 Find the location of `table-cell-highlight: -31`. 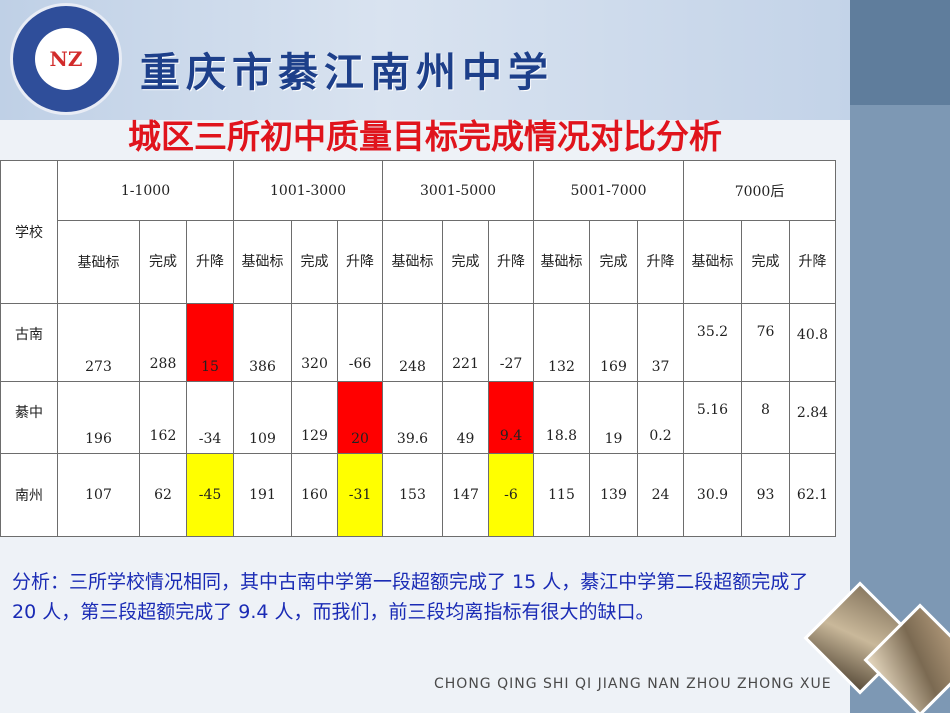

table-cell-highlight: -31 is located at coordinates (360, 495).